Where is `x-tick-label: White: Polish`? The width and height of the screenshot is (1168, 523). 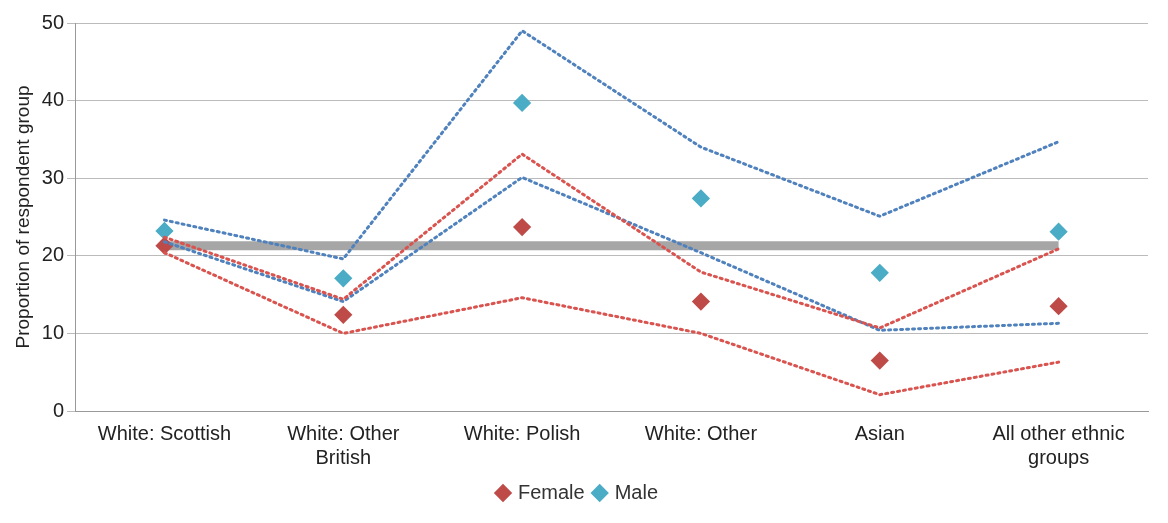
x-tick-label: White: Polish is located at coordinates (522, 432).